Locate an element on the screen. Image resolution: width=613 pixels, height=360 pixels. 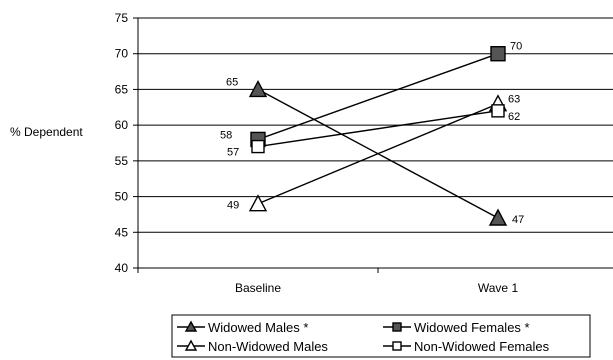
y-tick-label: 70 is located at coordinates (122, 54).